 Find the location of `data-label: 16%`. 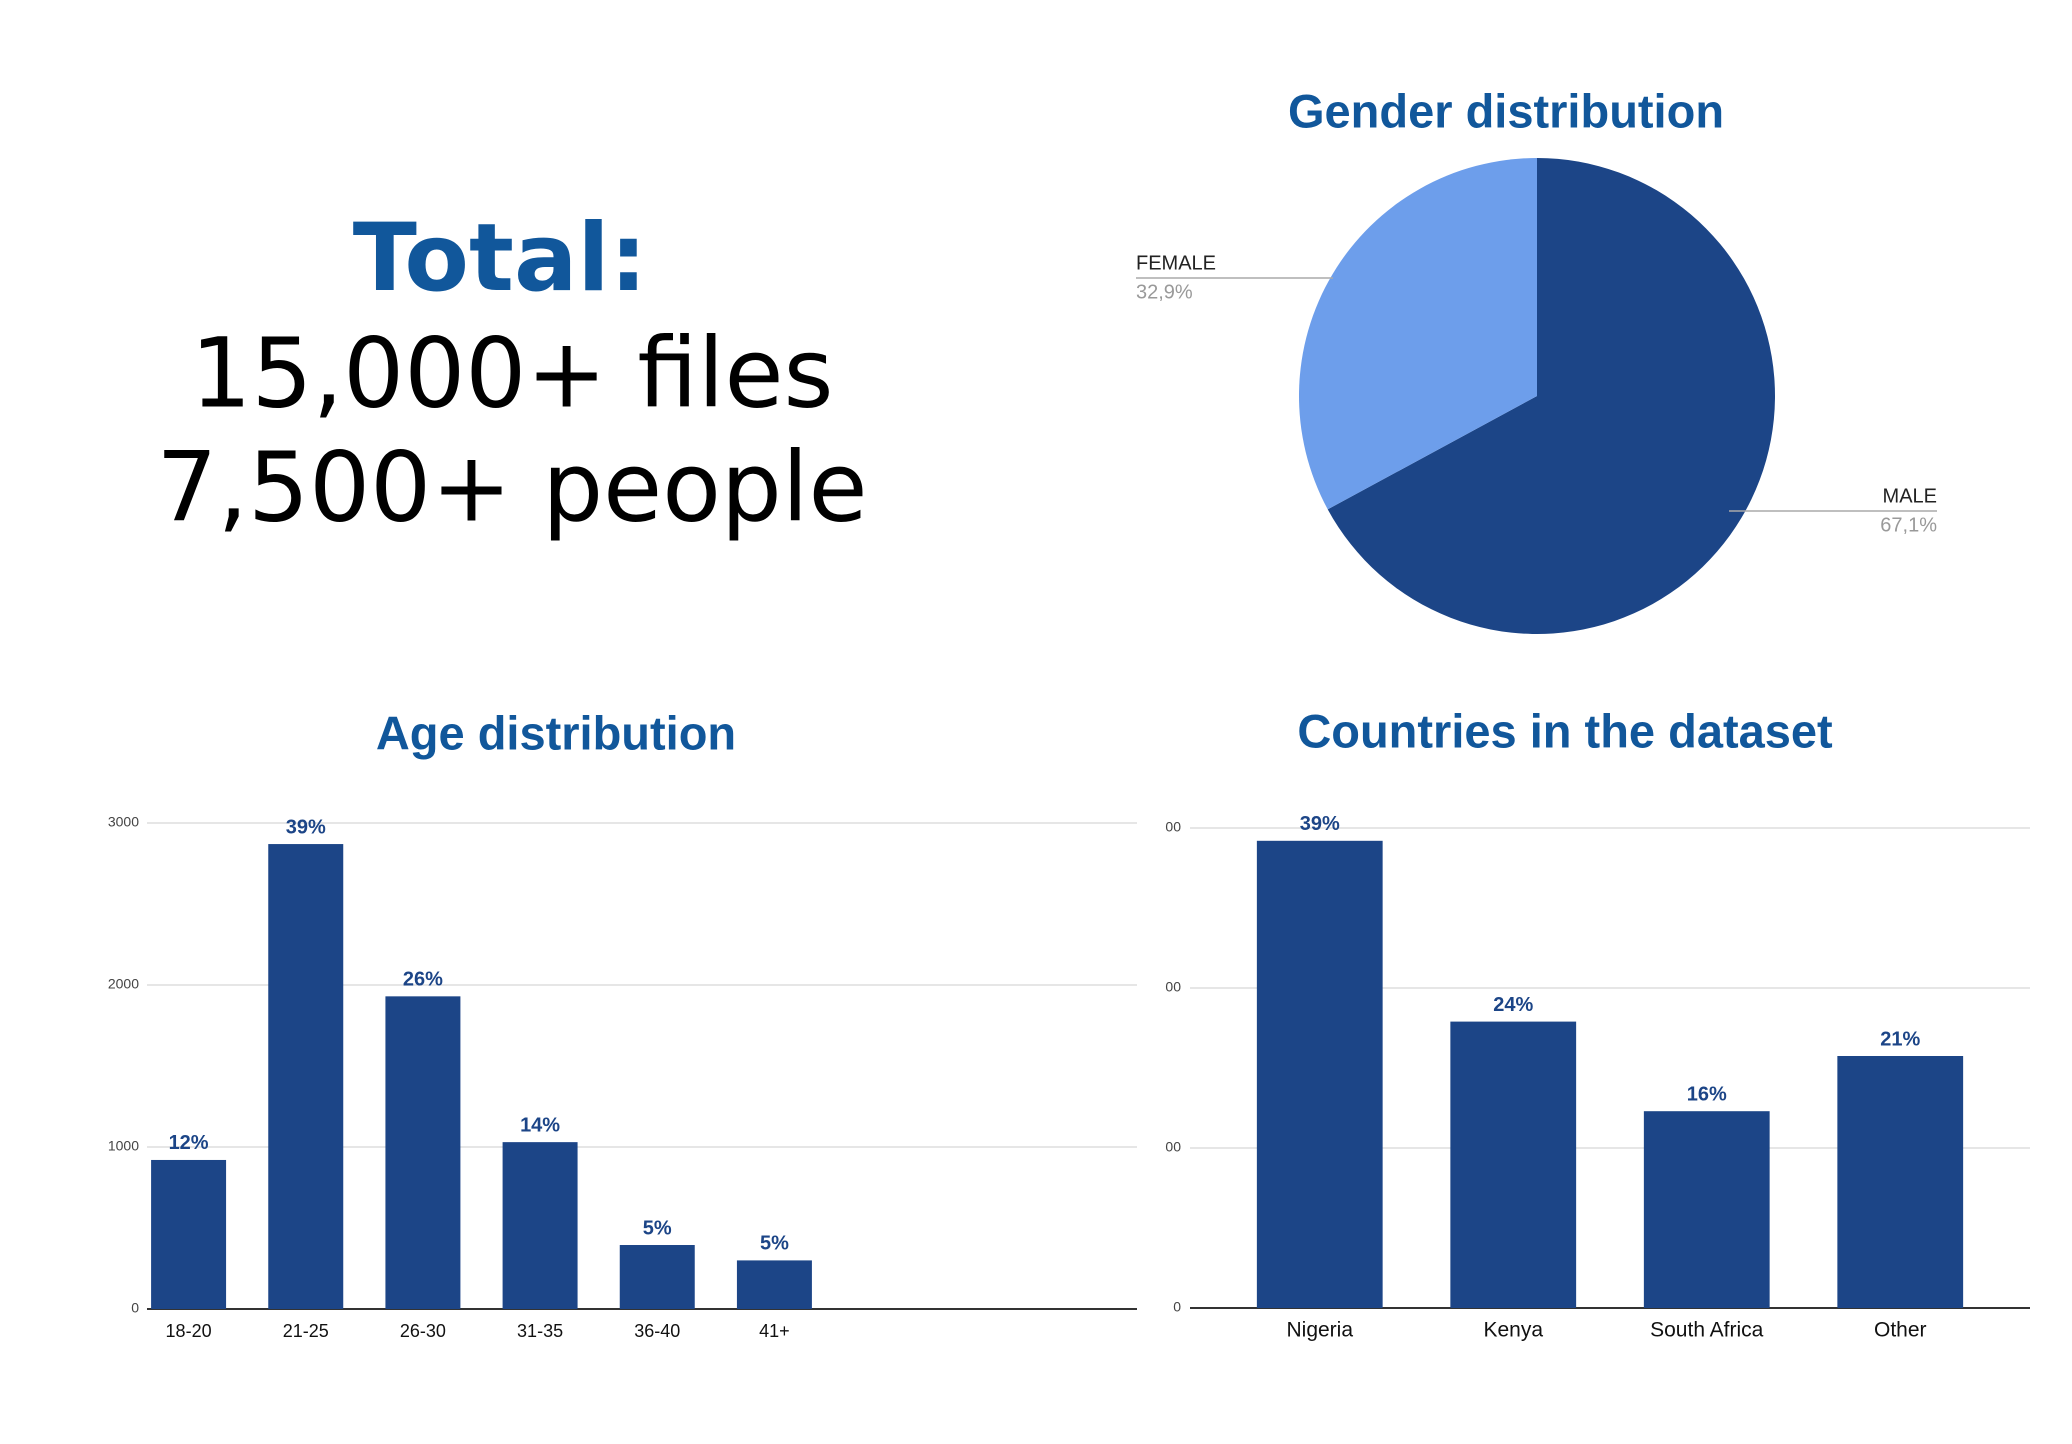

data-label: 16% is located at coordinates (1707, 1094).